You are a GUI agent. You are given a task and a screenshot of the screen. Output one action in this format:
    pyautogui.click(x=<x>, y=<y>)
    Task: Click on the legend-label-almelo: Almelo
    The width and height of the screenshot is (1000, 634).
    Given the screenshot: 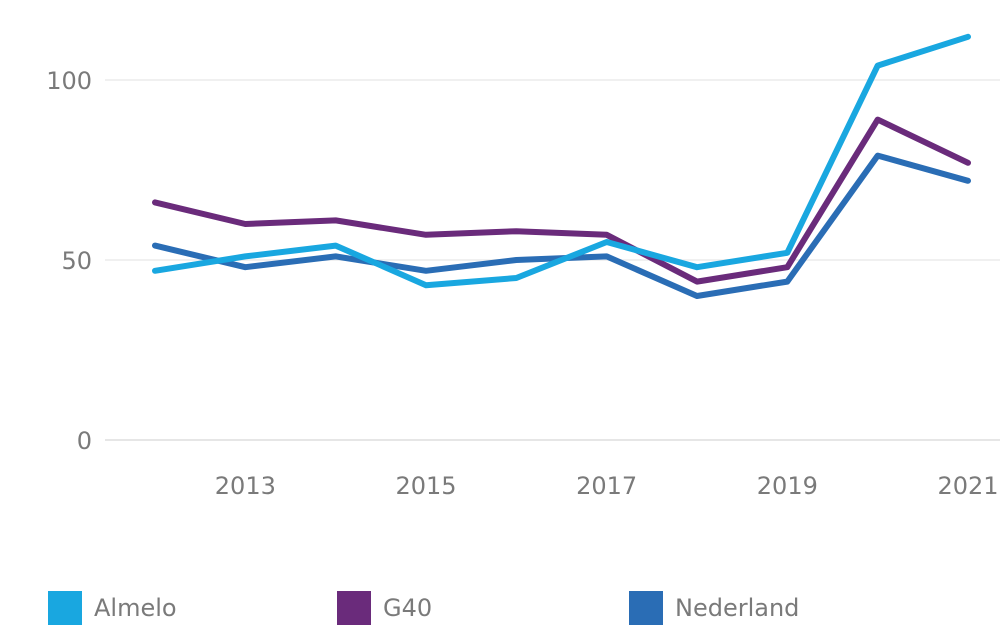 What is the action you would take?
    pyautogui.click(x=135, y=608)
    